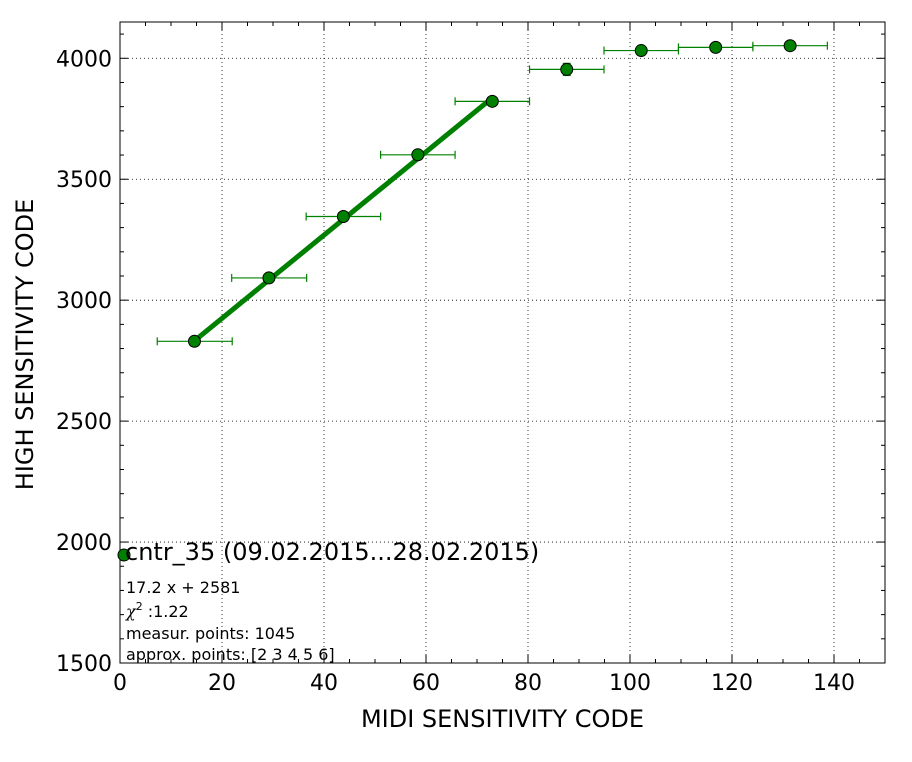 This screenshot has width=912, height=762. What do you see at coordinates (230, 654) in the screenshot?
I see `approx-points-text: approx. points: [2 3 4 5 6]` at bounding box center [230, 654].